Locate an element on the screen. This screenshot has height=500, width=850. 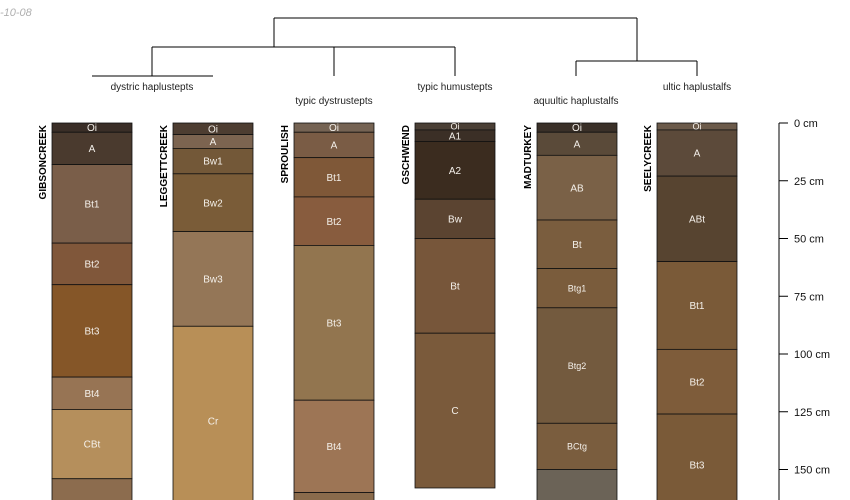
horizon-label: Btg2 is located at coordinates (577, 366).